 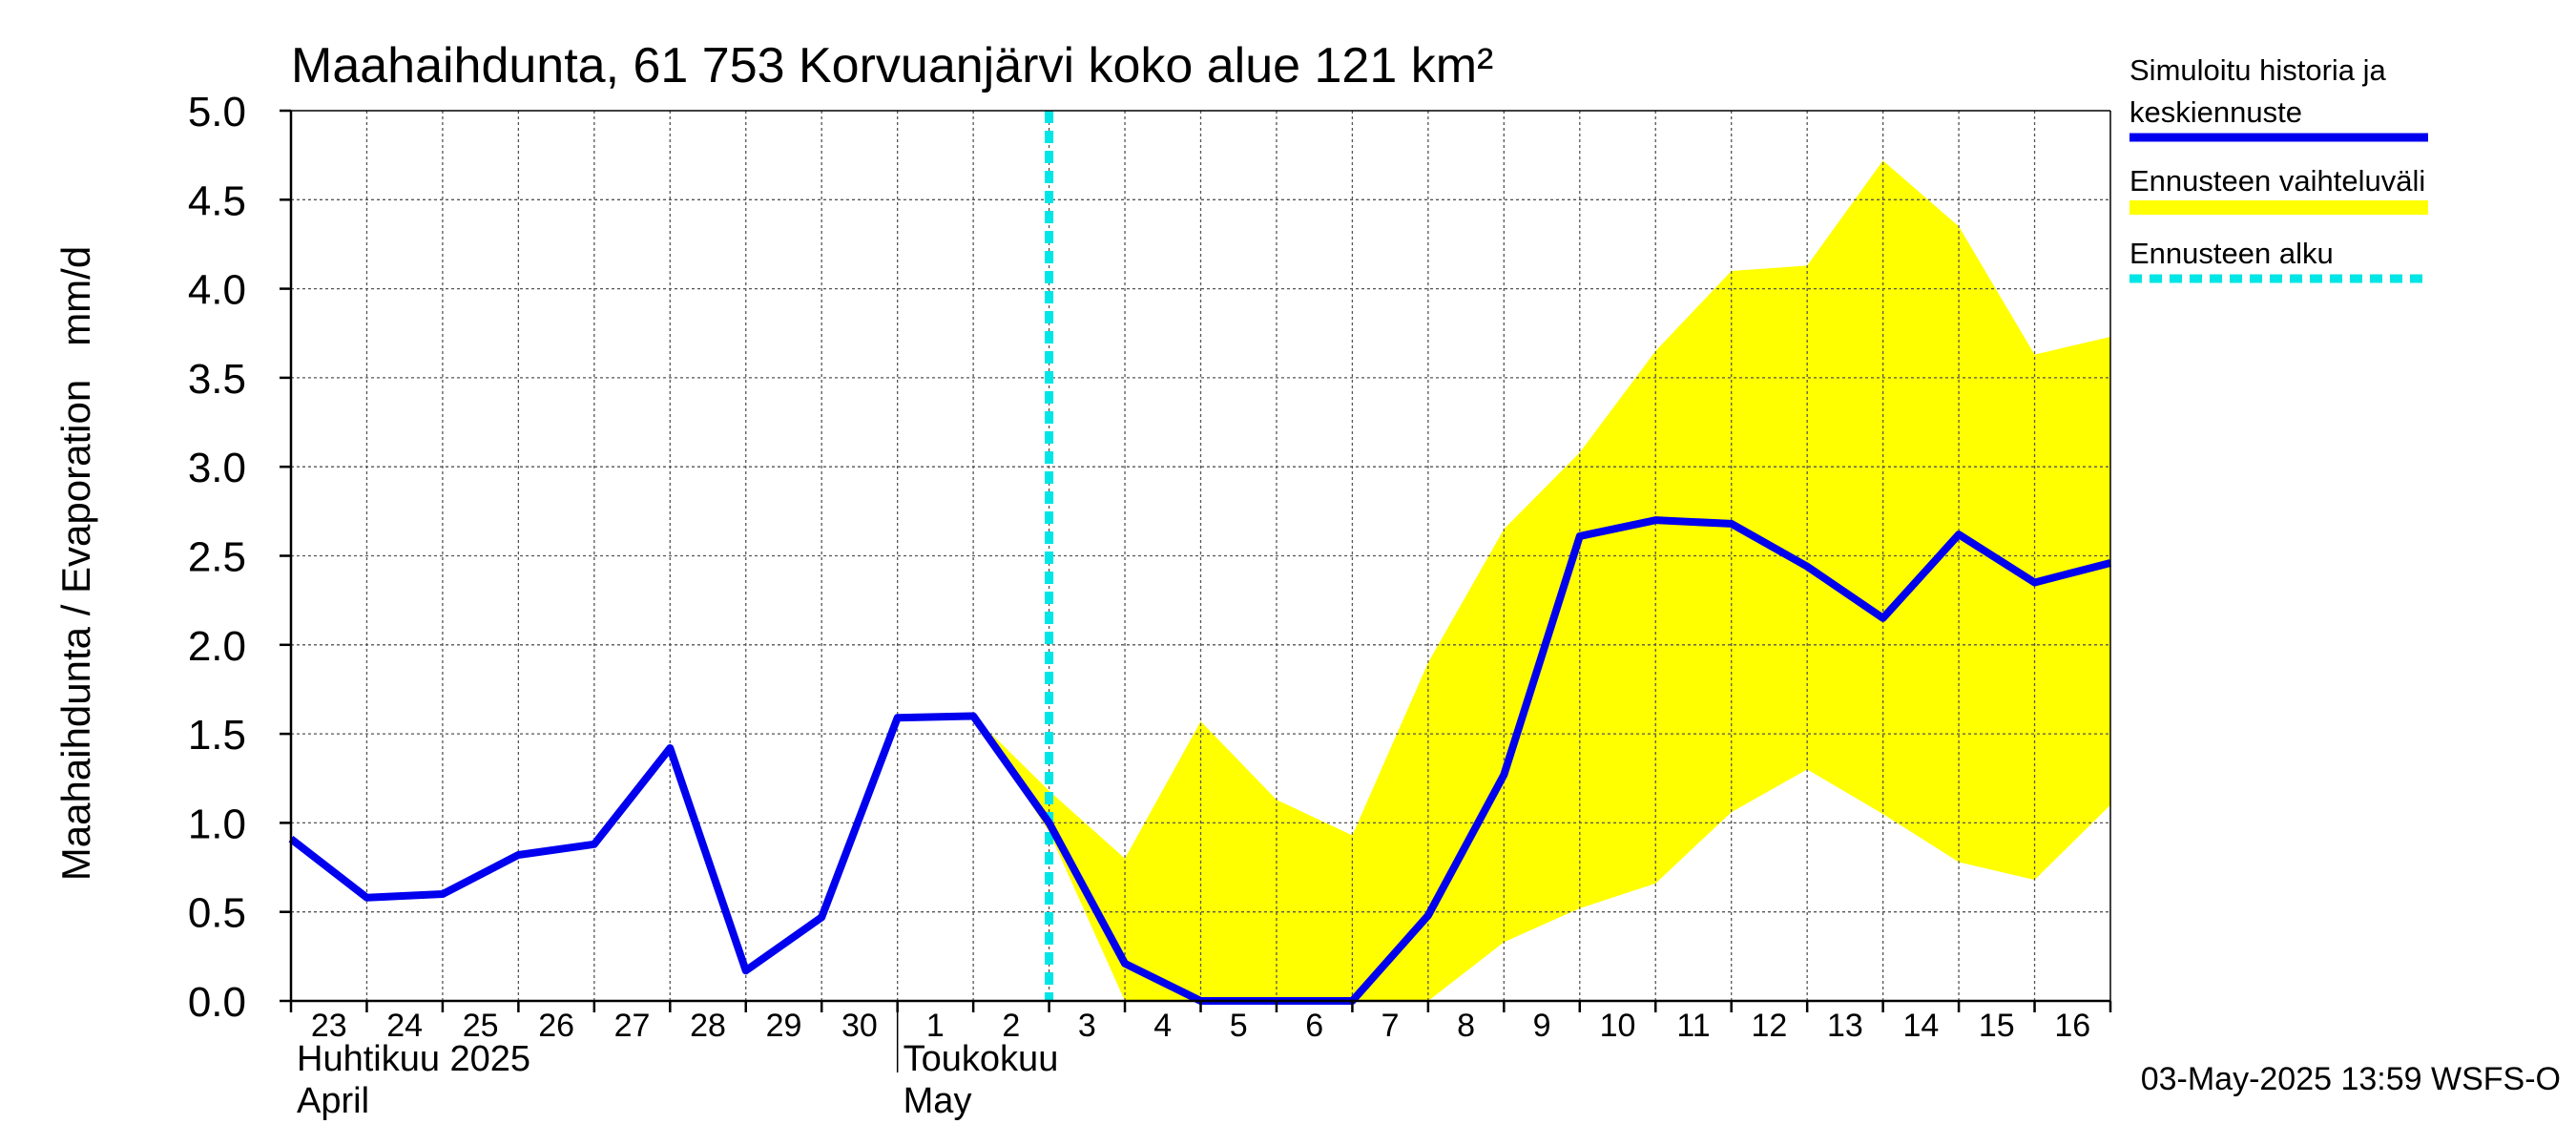 I want to click on x-tick-label: 6, so click(x=1314, y=1026).